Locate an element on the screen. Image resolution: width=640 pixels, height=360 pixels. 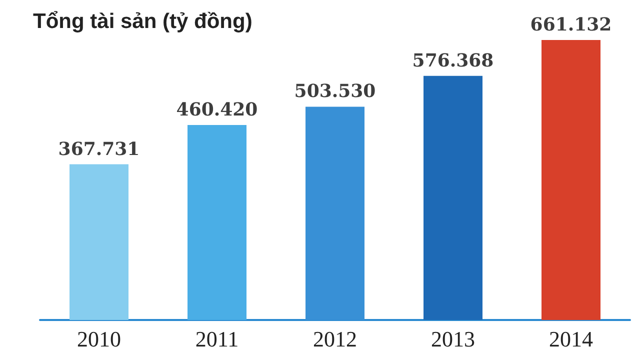
x-tick-label: 2011 is located at coordinates (217, 339).